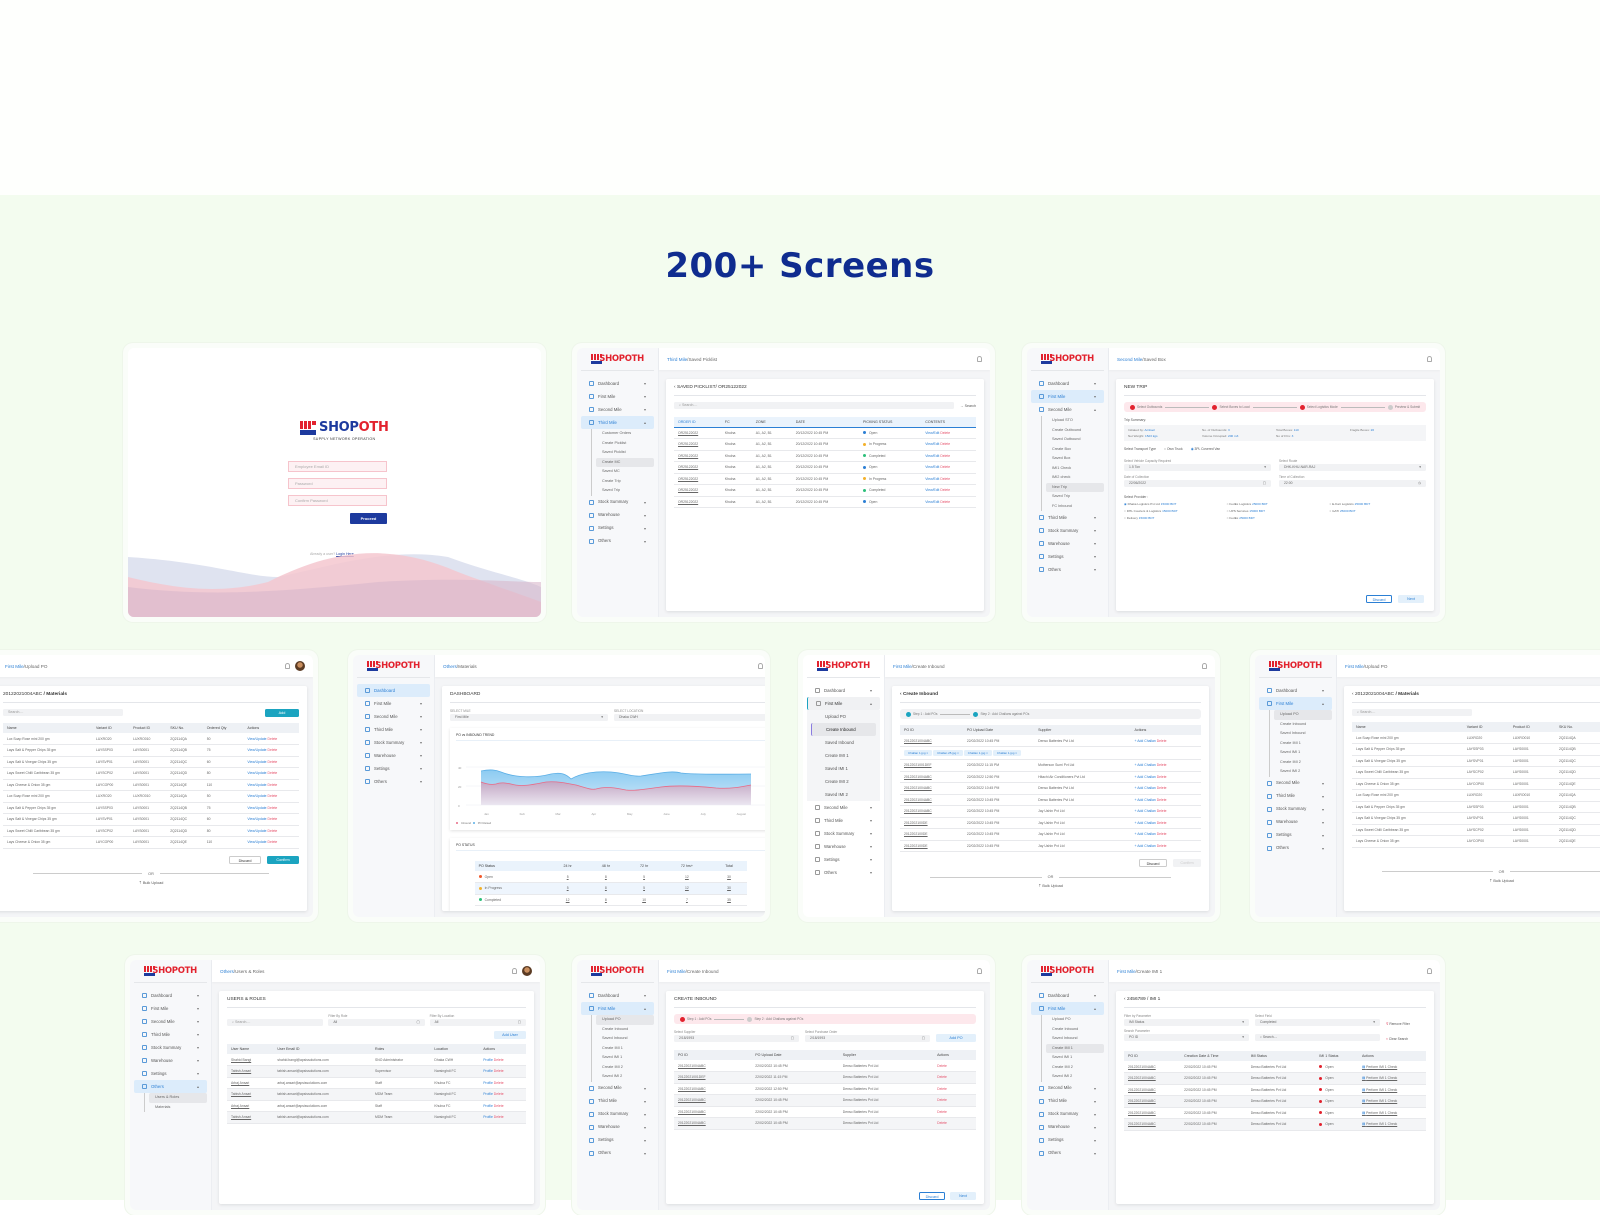  Describe the element at coordinates (368, 518) in the screenshot. I see `proceed-button: Proceed` at that location.